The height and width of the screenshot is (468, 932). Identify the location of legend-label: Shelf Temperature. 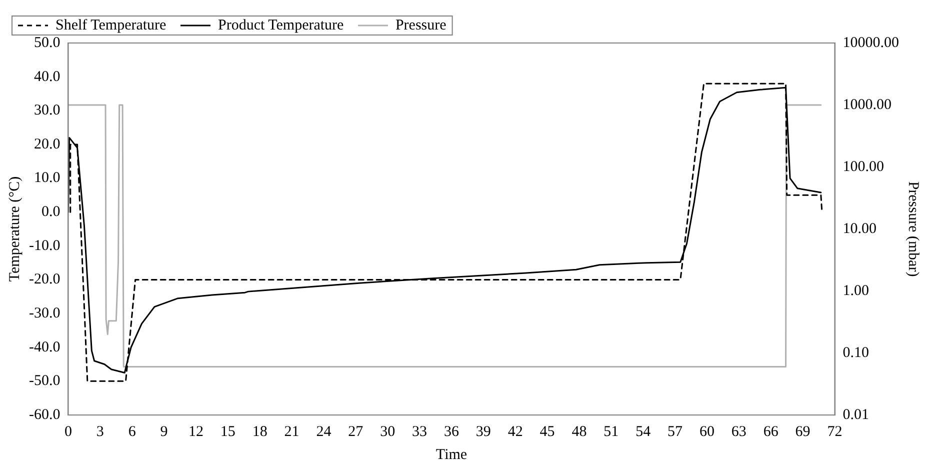
(111, 25).